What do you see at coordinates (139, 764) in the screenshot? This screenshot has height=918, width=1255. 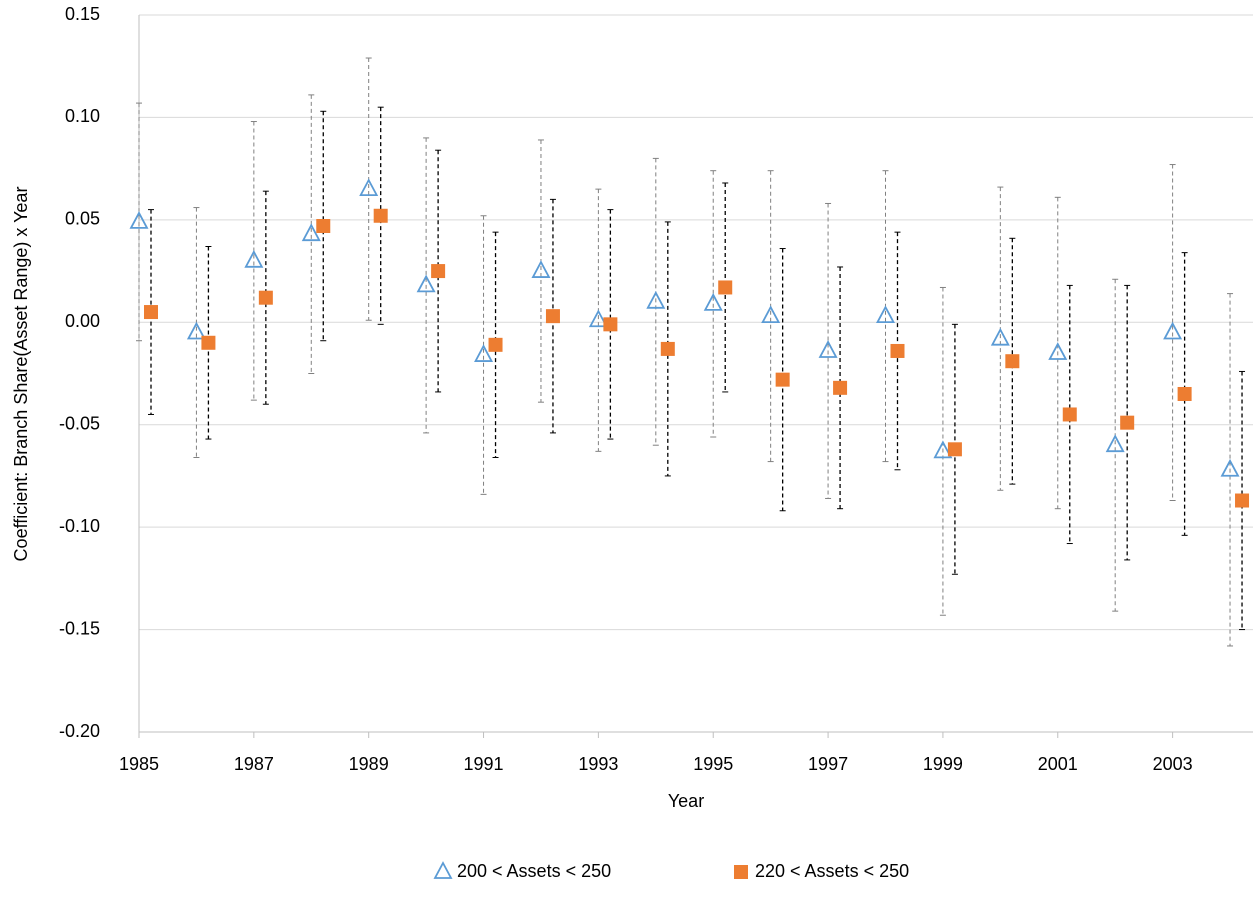 I see `x-tick-label: 1985` at bounding box center [139, 764].